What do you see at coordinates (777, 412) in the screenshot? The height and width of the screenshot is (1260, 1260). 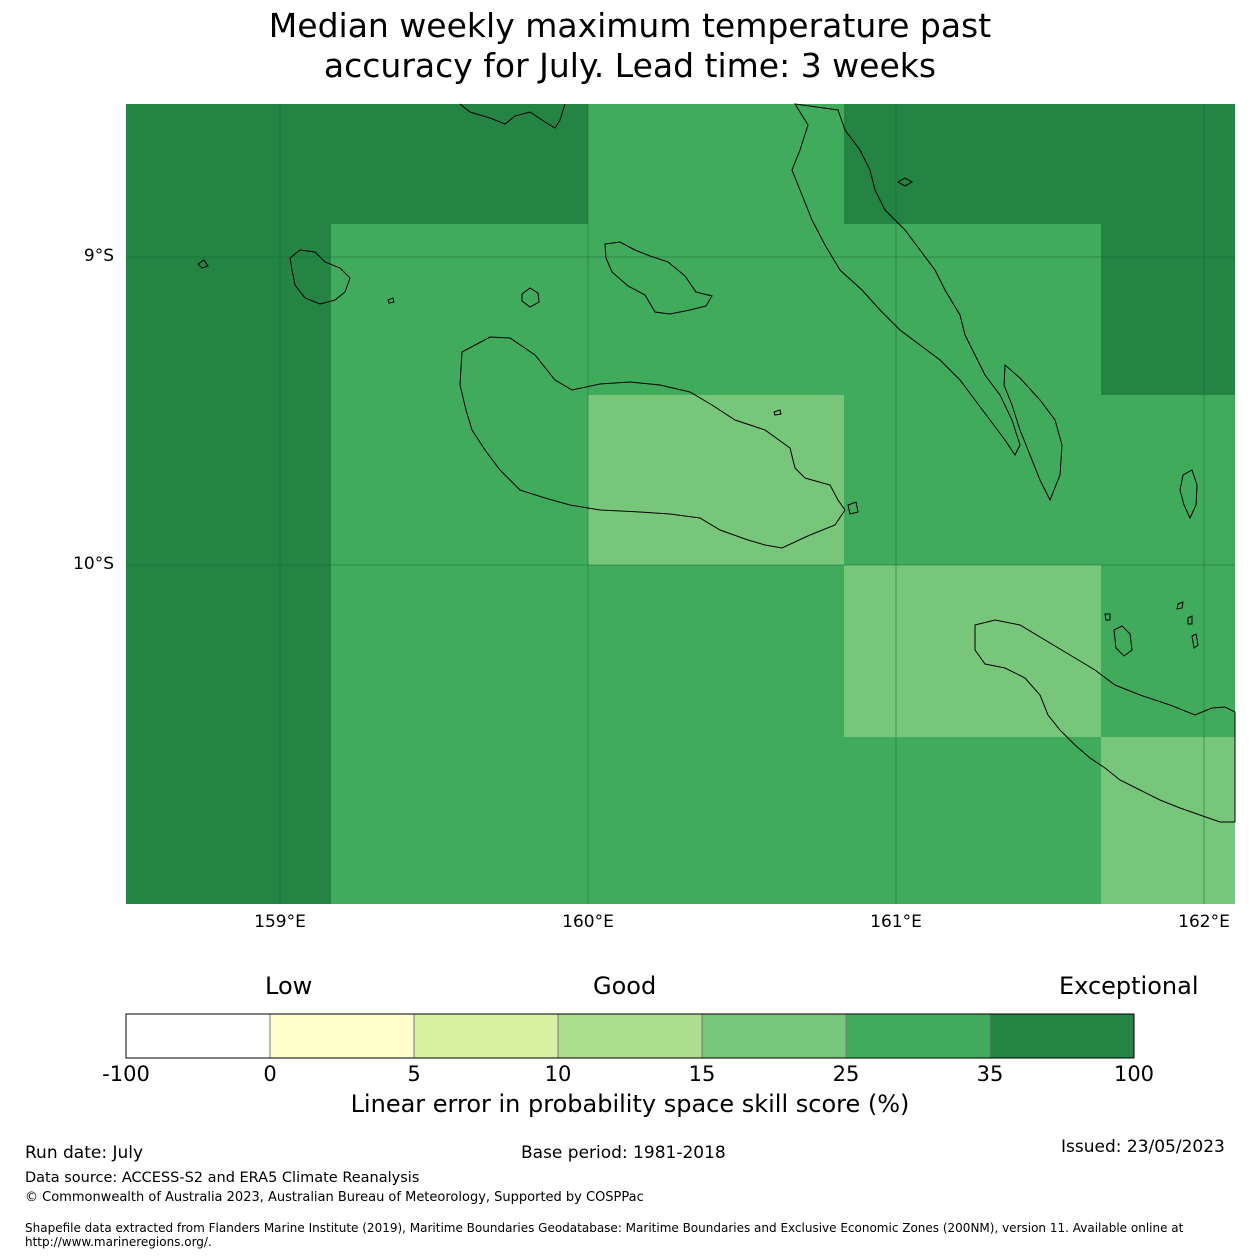 I see `islet-south-guad` at bounding box center [777, 412].